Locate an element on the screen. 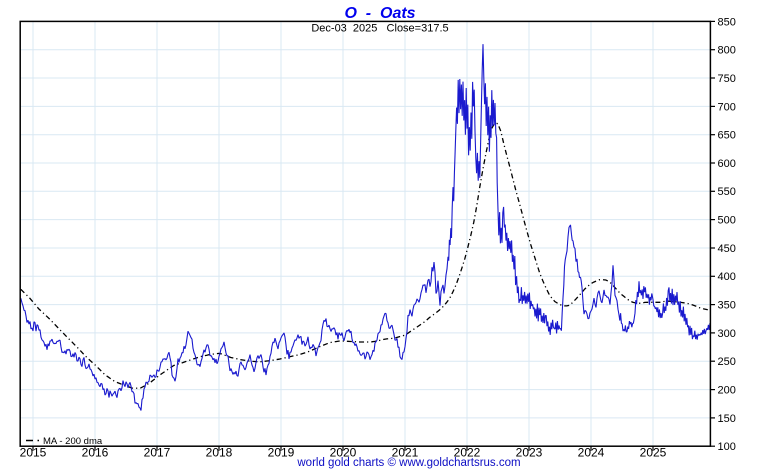 The width and height of the screenshot is (760, 475). svg-text: 2025 is located at coordinates (653, 453).